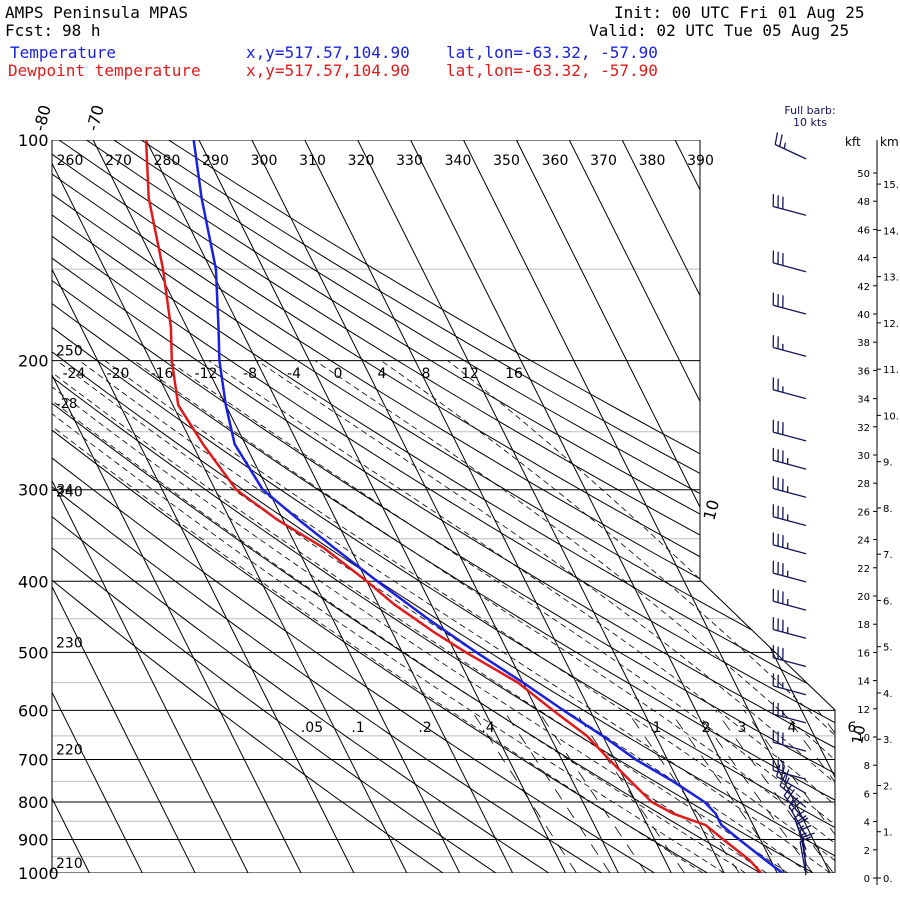 This screenshot has width=900, height=900. What do you see at coordinates (69, 352) in the screenshot?
I see `theta-label: 250` at bounding box center [69, 352].